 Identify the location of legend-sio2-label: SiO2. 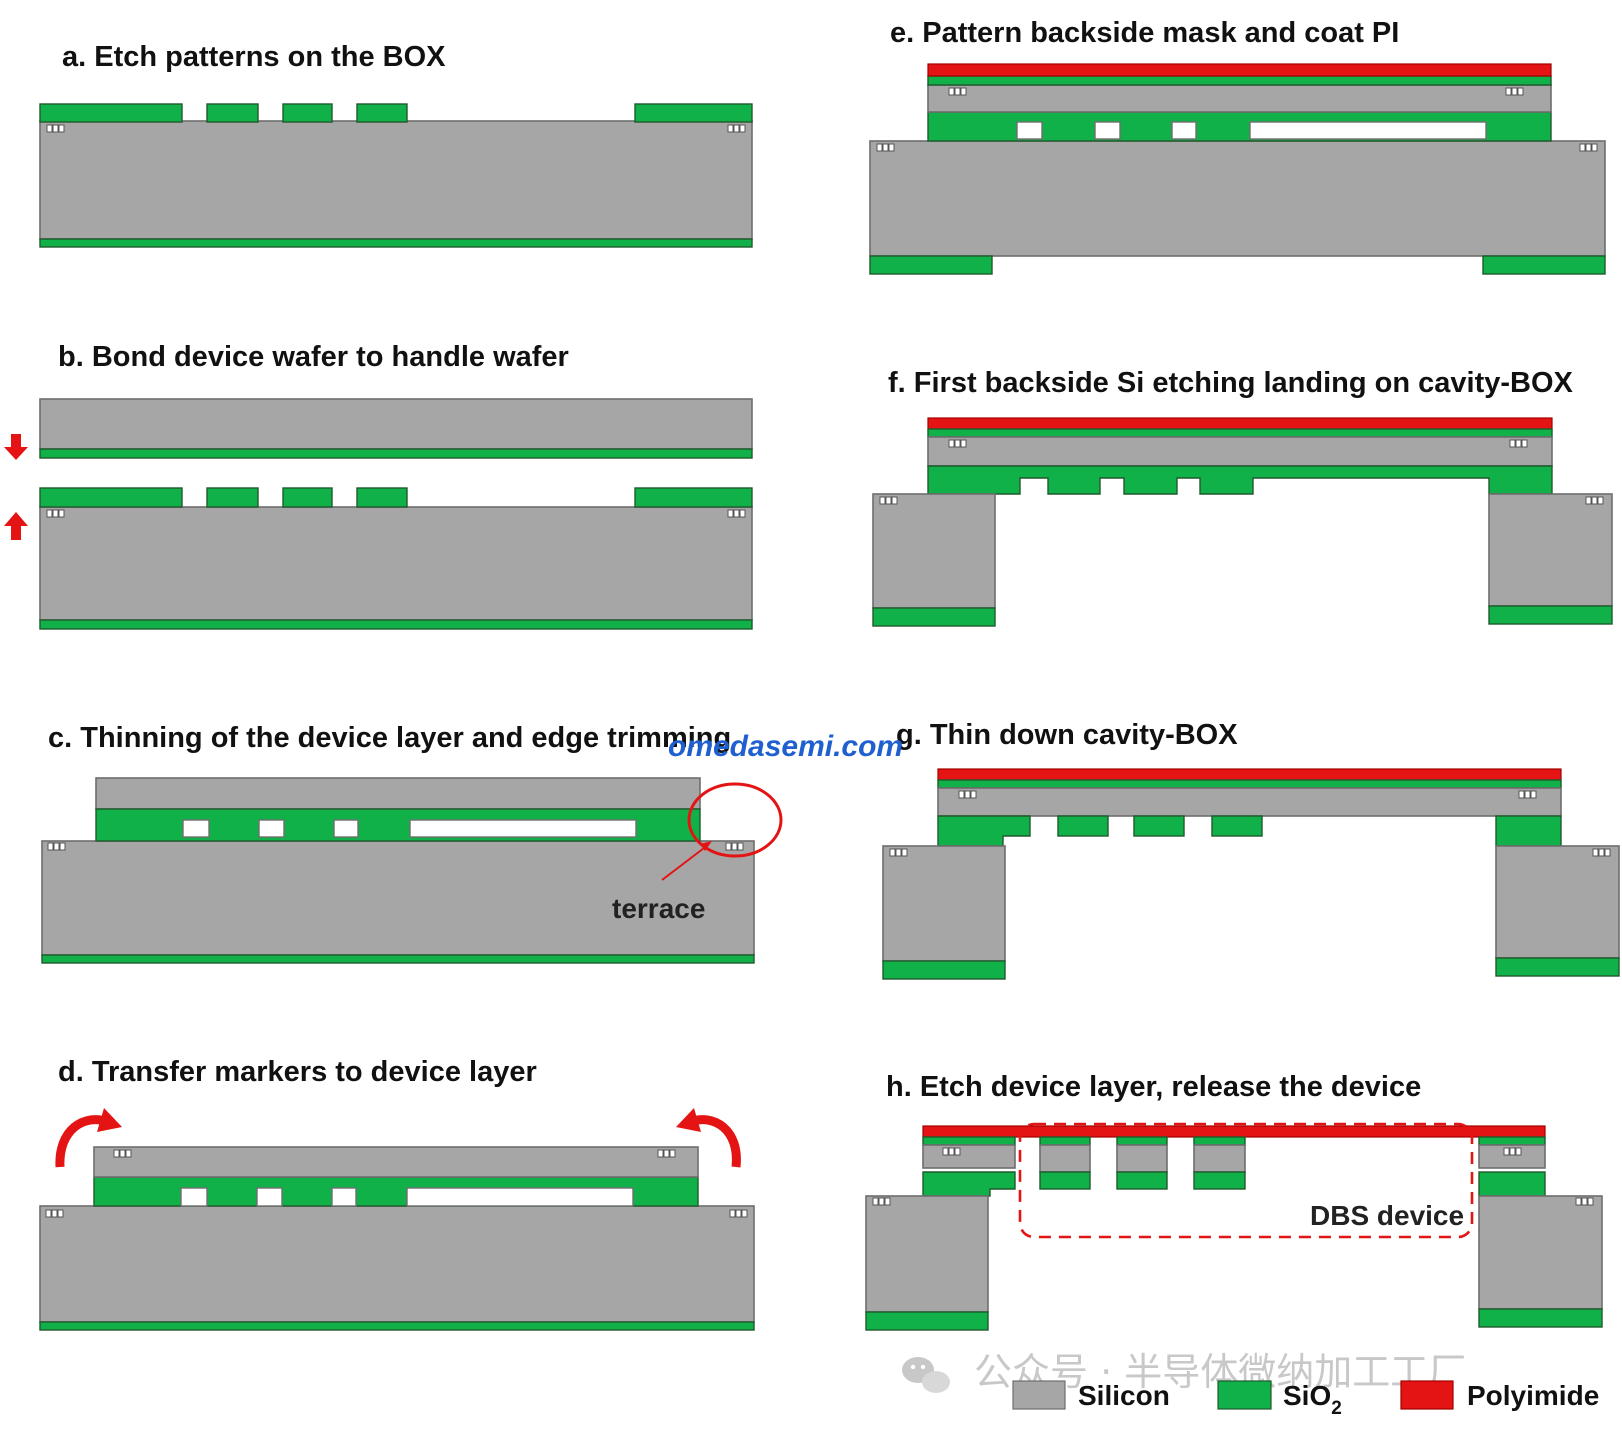
(1312, 1399).